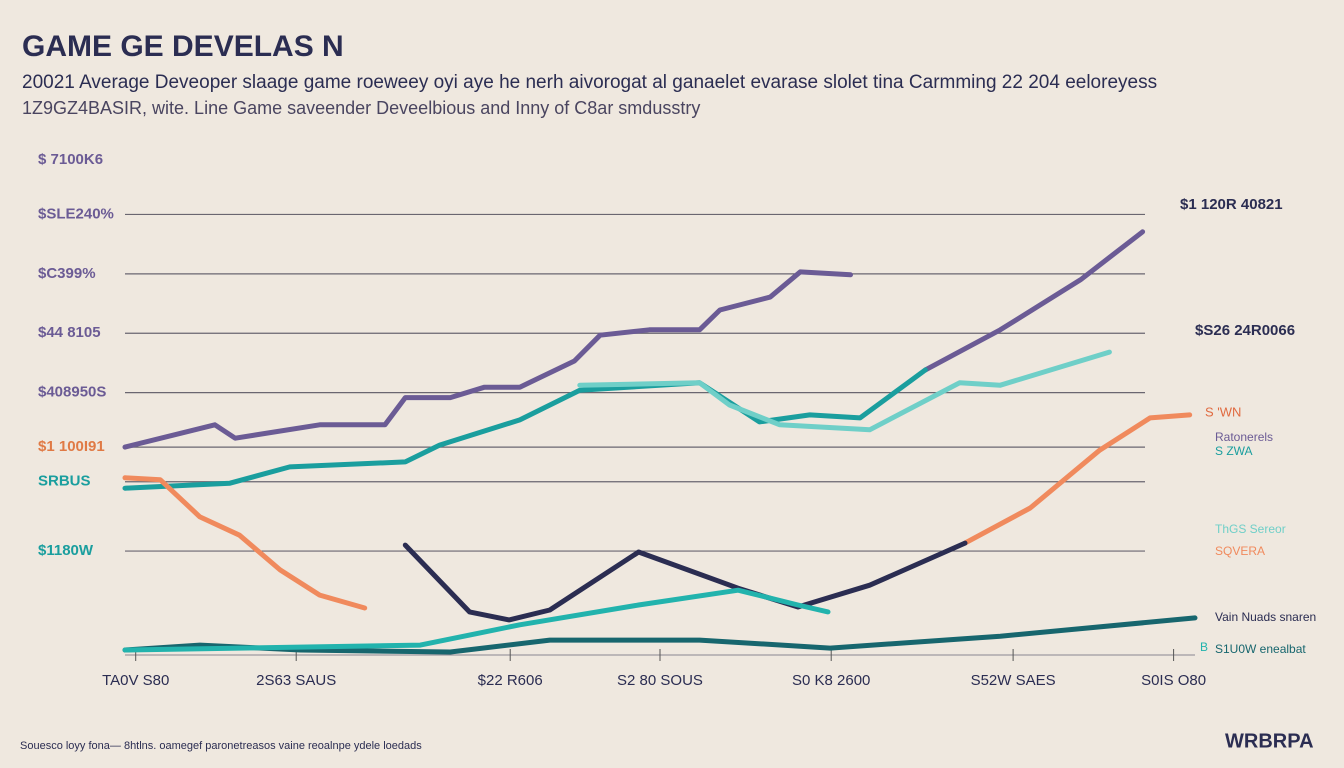  I want to click on y-tick-label: $1180W, so click(66, 550).